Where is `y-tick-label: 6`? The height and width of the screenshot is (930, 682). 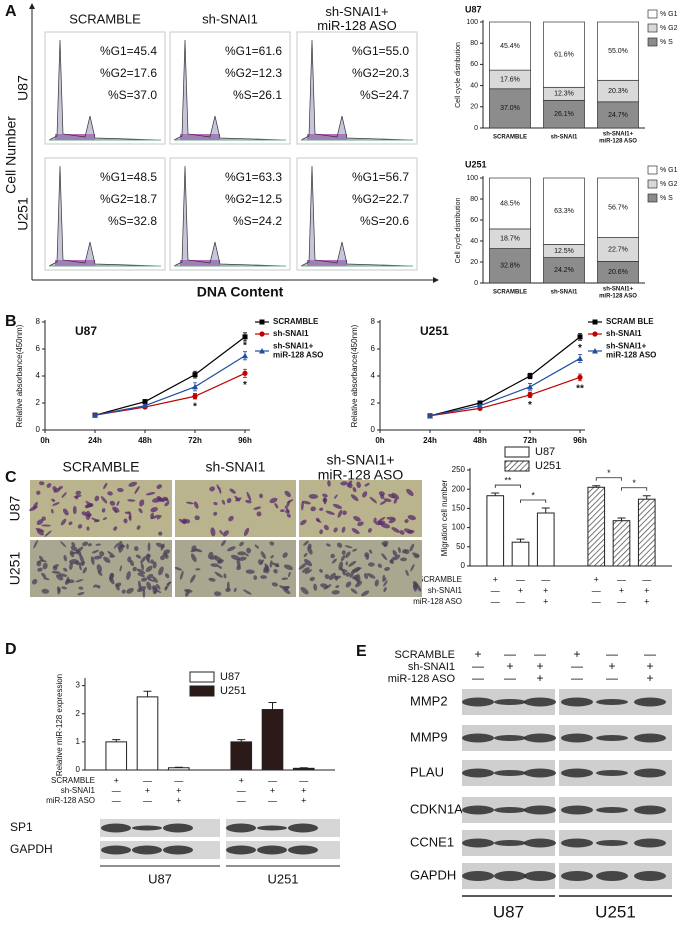
y-tick-label: 6 is located at coordinates (38, 348).